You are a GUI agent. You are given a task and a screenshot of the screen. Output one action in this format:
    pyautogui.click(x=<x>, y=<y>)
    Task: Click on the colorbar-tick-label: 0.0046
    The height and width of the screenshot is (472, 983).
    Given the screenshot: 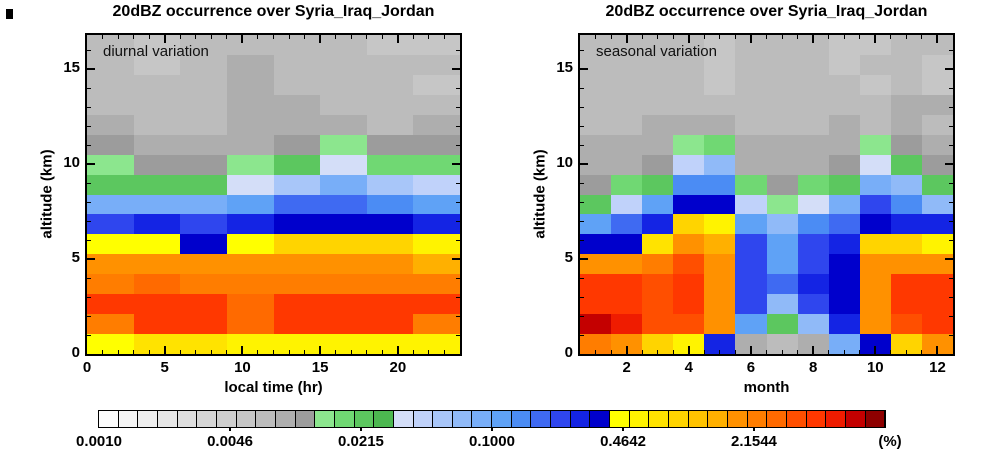 What is the action you would take?
    pyautogui.click(x=230, y=441)
    